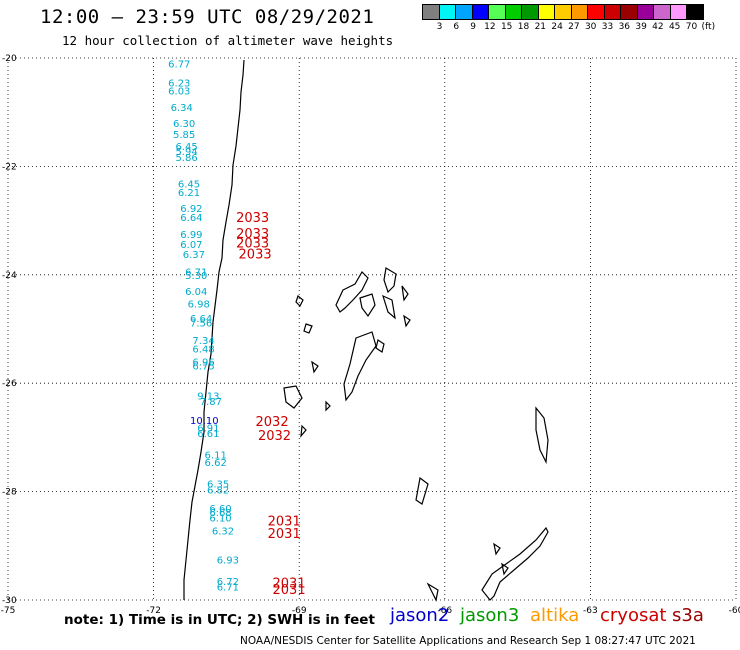  What do you see at coordinates (191, 245) in the screenshot?
I see `swh-value-label: 6.07` at bounding box center [191, 245].